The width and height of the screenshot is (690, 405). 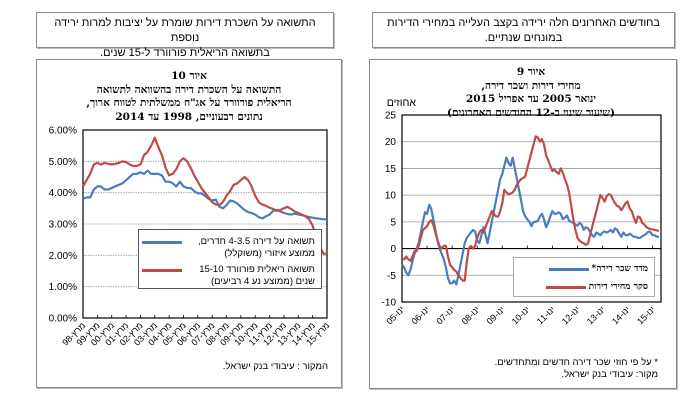 What do you see at coordinates (619, 269) in the screenshot?
I see `right-legend-label-rent: מדד שכר דירה*` at bounding box center [619, 269].